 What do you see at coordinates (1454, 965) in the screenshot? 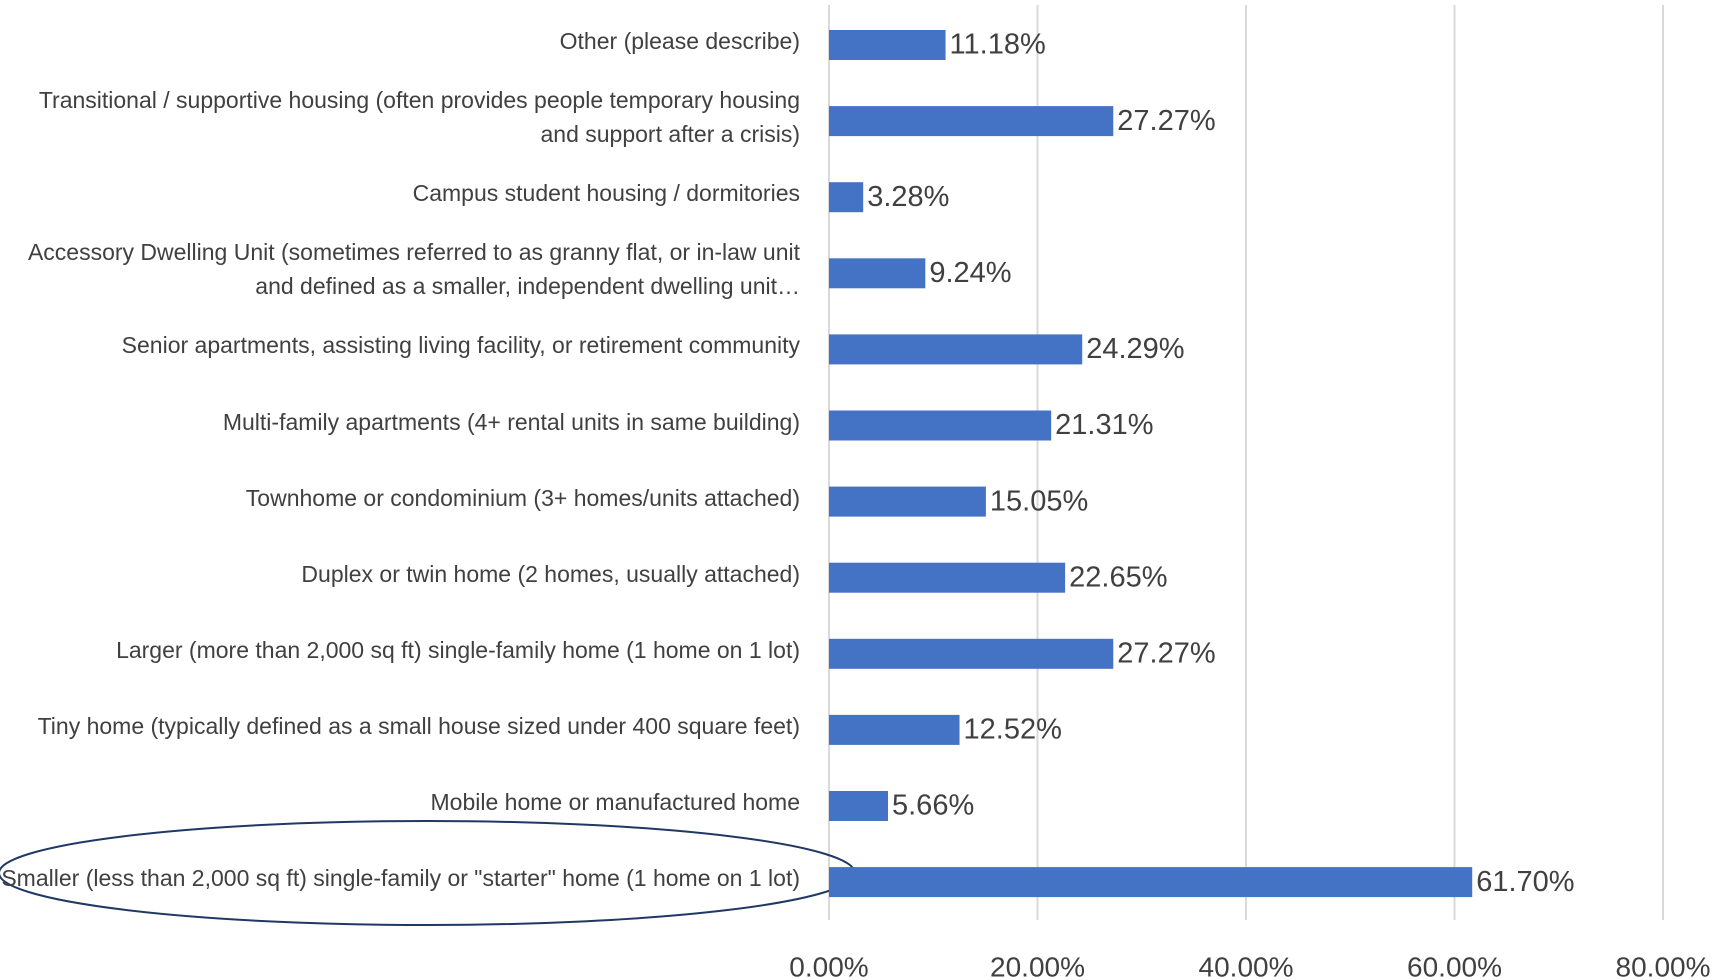
I see `x-tick-label: 60.00%` at bounding box center [1454, 965].